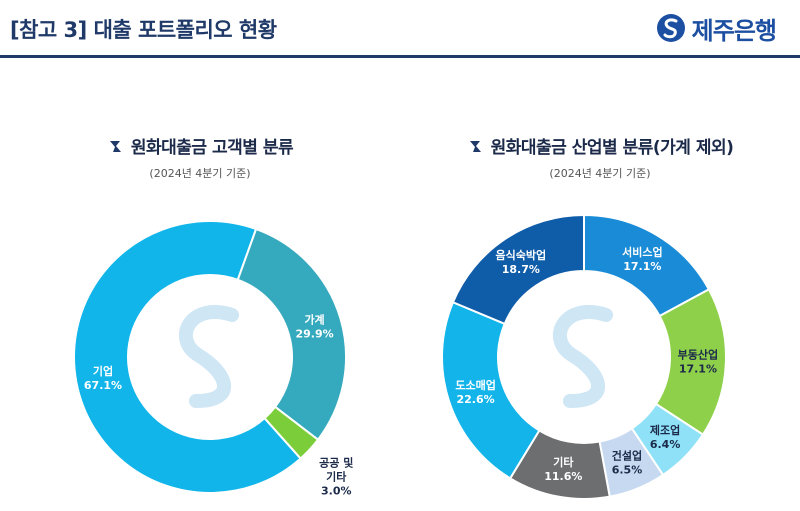 This screenshot has width=800, height=511. I want to click on slice-value-label: 67.1%, so click(103, 385).